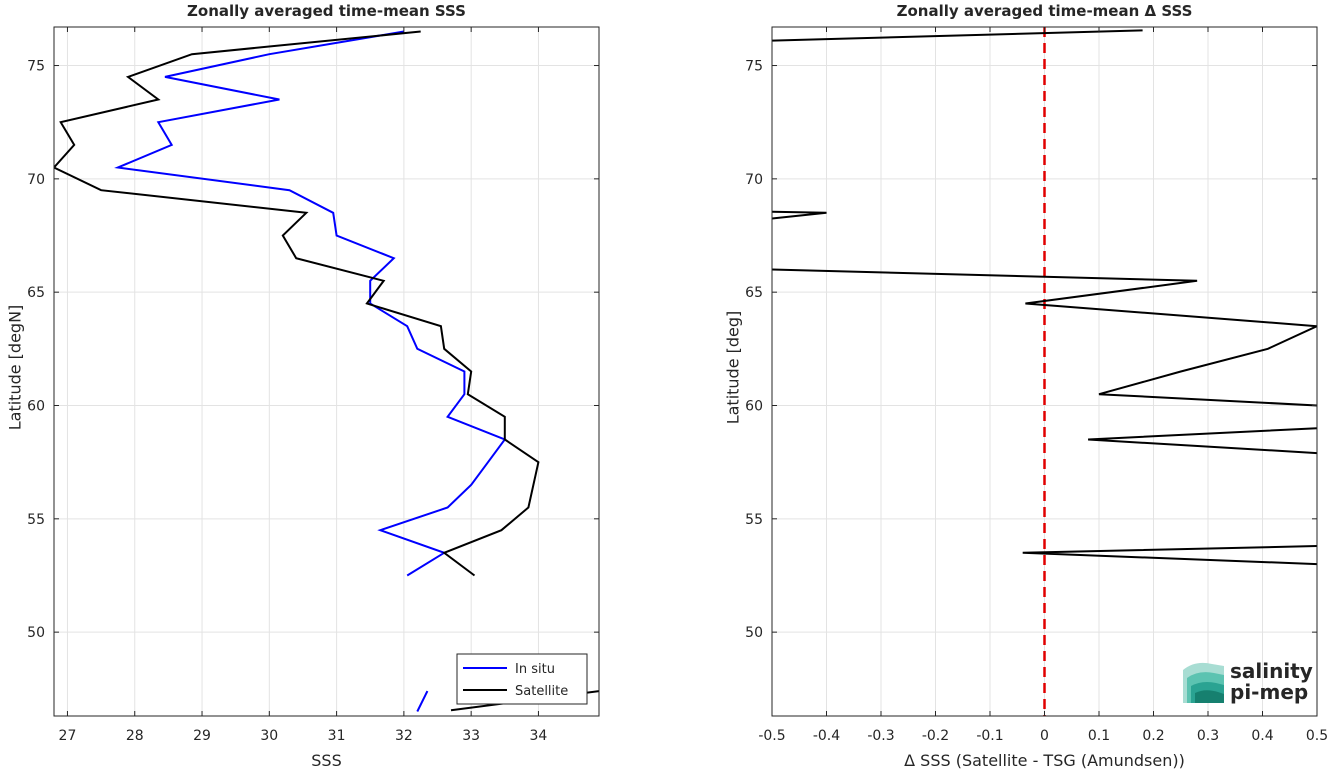  What do you see at coordinates (1208, 736) in the screenshot?
I see `x-tick-label: 0.3` at bounding box center [1208, 736].